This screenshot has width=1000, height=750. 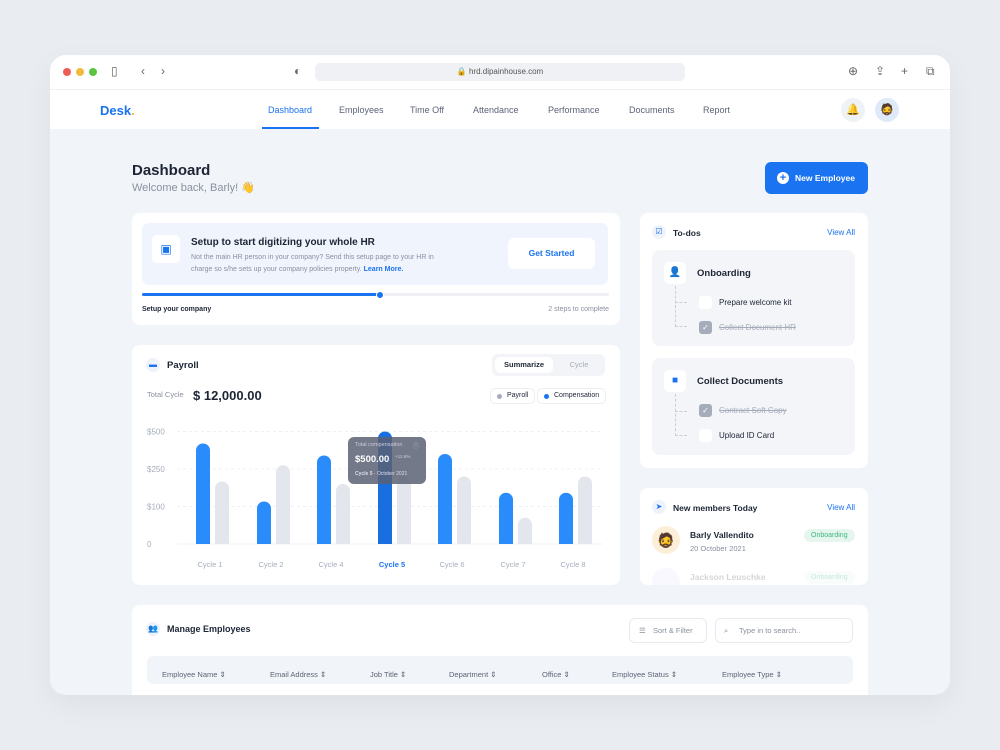 What do you see at coordinates (153, 629) in the screenshot?
I see `users-icon: 👥` at bounding box center [153, 629].